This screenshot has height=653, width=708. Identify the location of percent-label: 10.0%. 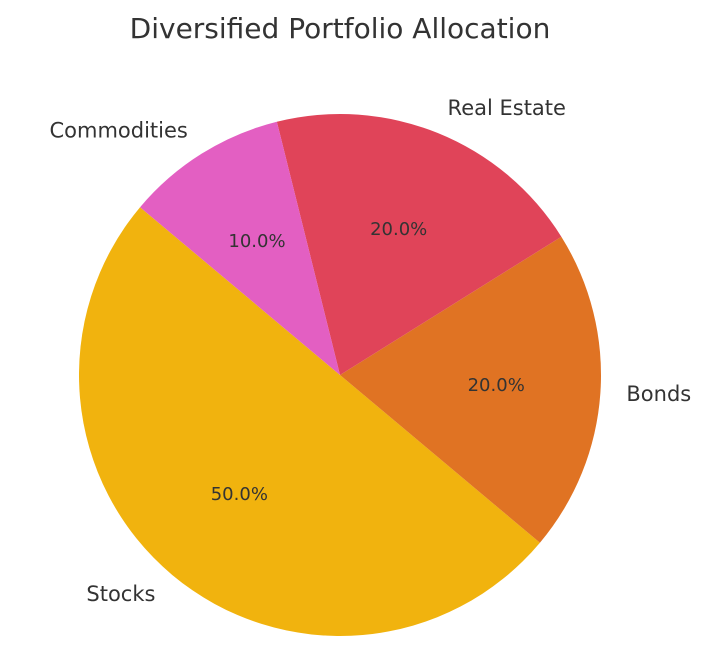
(256, 241).